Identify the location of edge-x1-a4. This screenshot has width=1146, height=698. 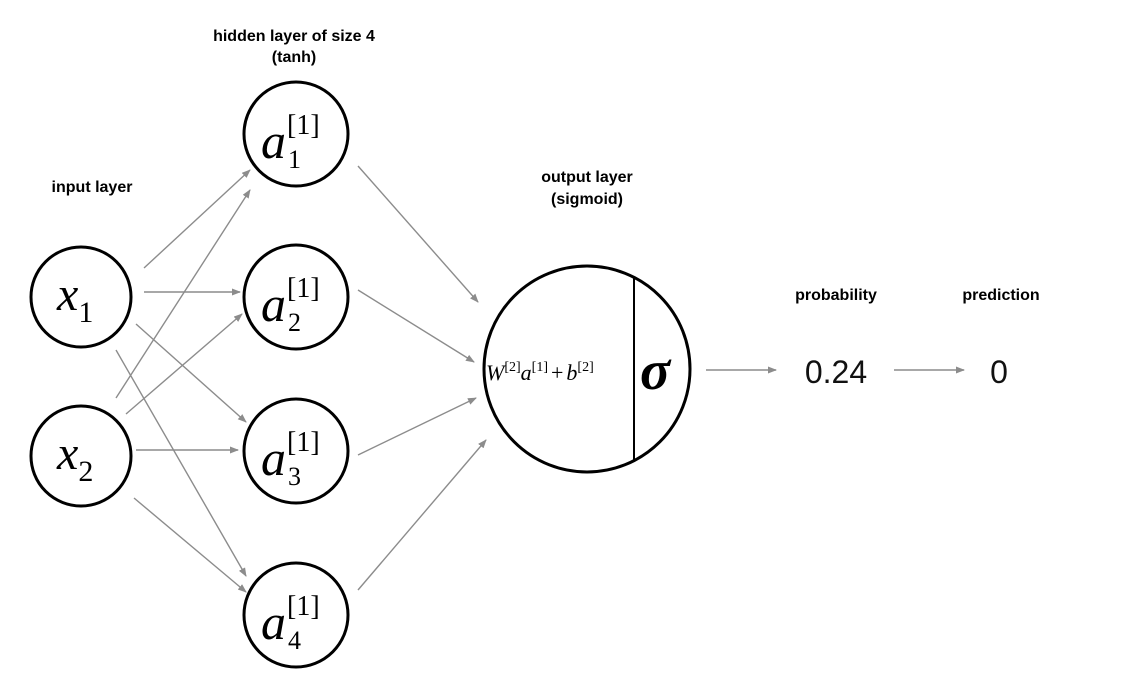
(181, 463).